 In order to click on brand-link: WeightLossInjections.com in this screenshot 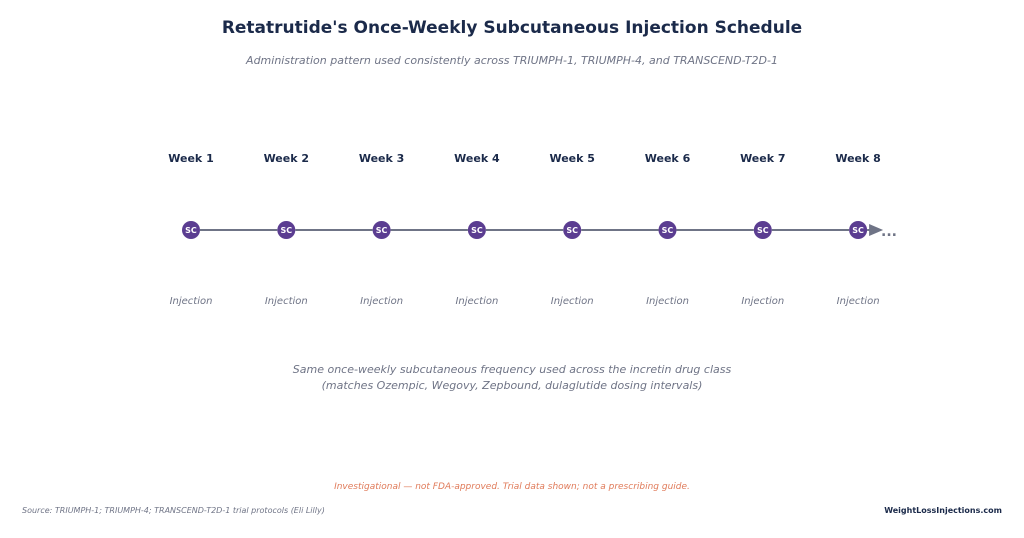, I will do `click(943, 510)`.